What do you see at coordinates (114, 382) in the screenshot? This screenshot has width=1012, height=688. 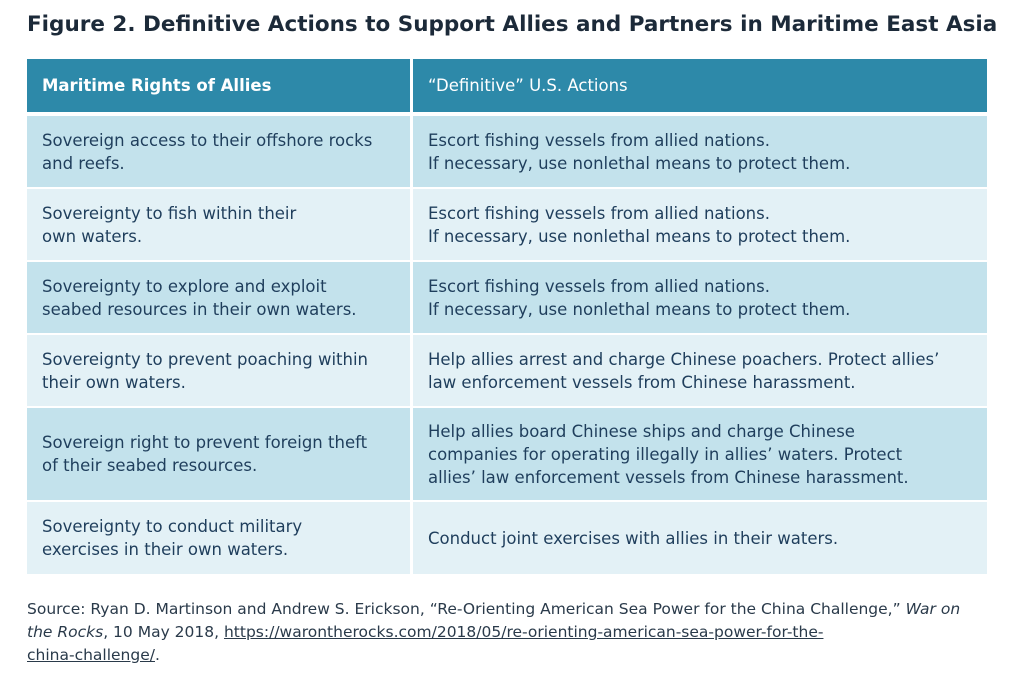 I see `right-text-line: their own waters.` at bounding box center [114, 382].